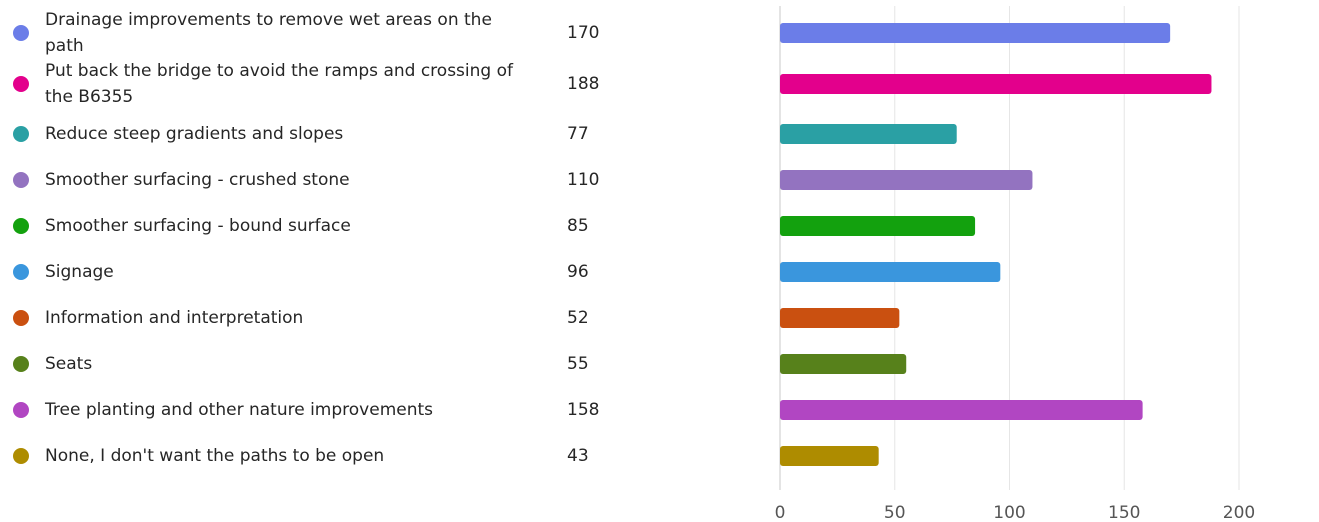 Image resolution: width=1319 pixels, height=522 pixels. I want to click on legend-count: 52, so click(578, 318).